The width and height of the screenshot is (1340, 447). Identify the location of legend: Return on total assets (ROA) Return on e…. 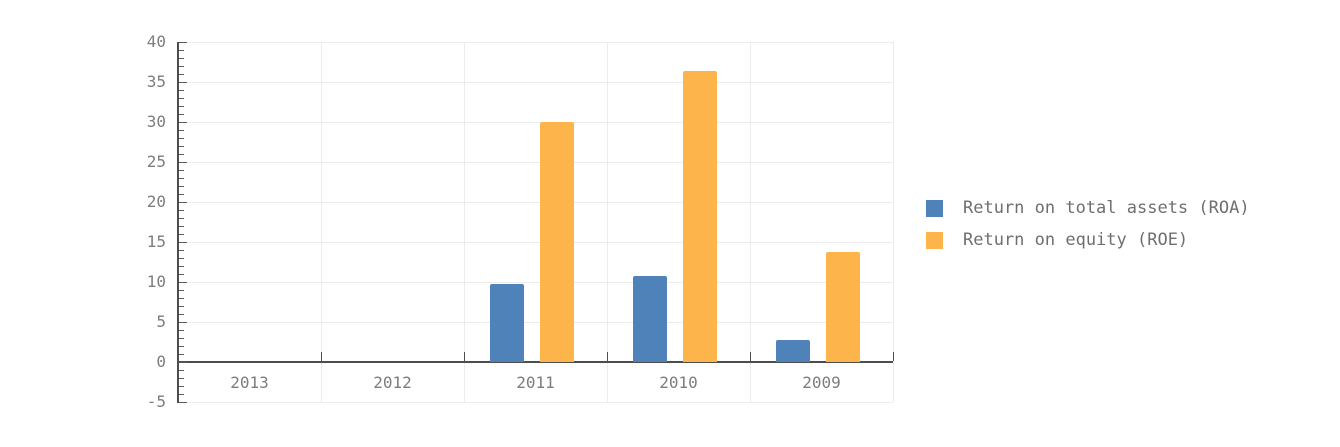
(1088, 224).